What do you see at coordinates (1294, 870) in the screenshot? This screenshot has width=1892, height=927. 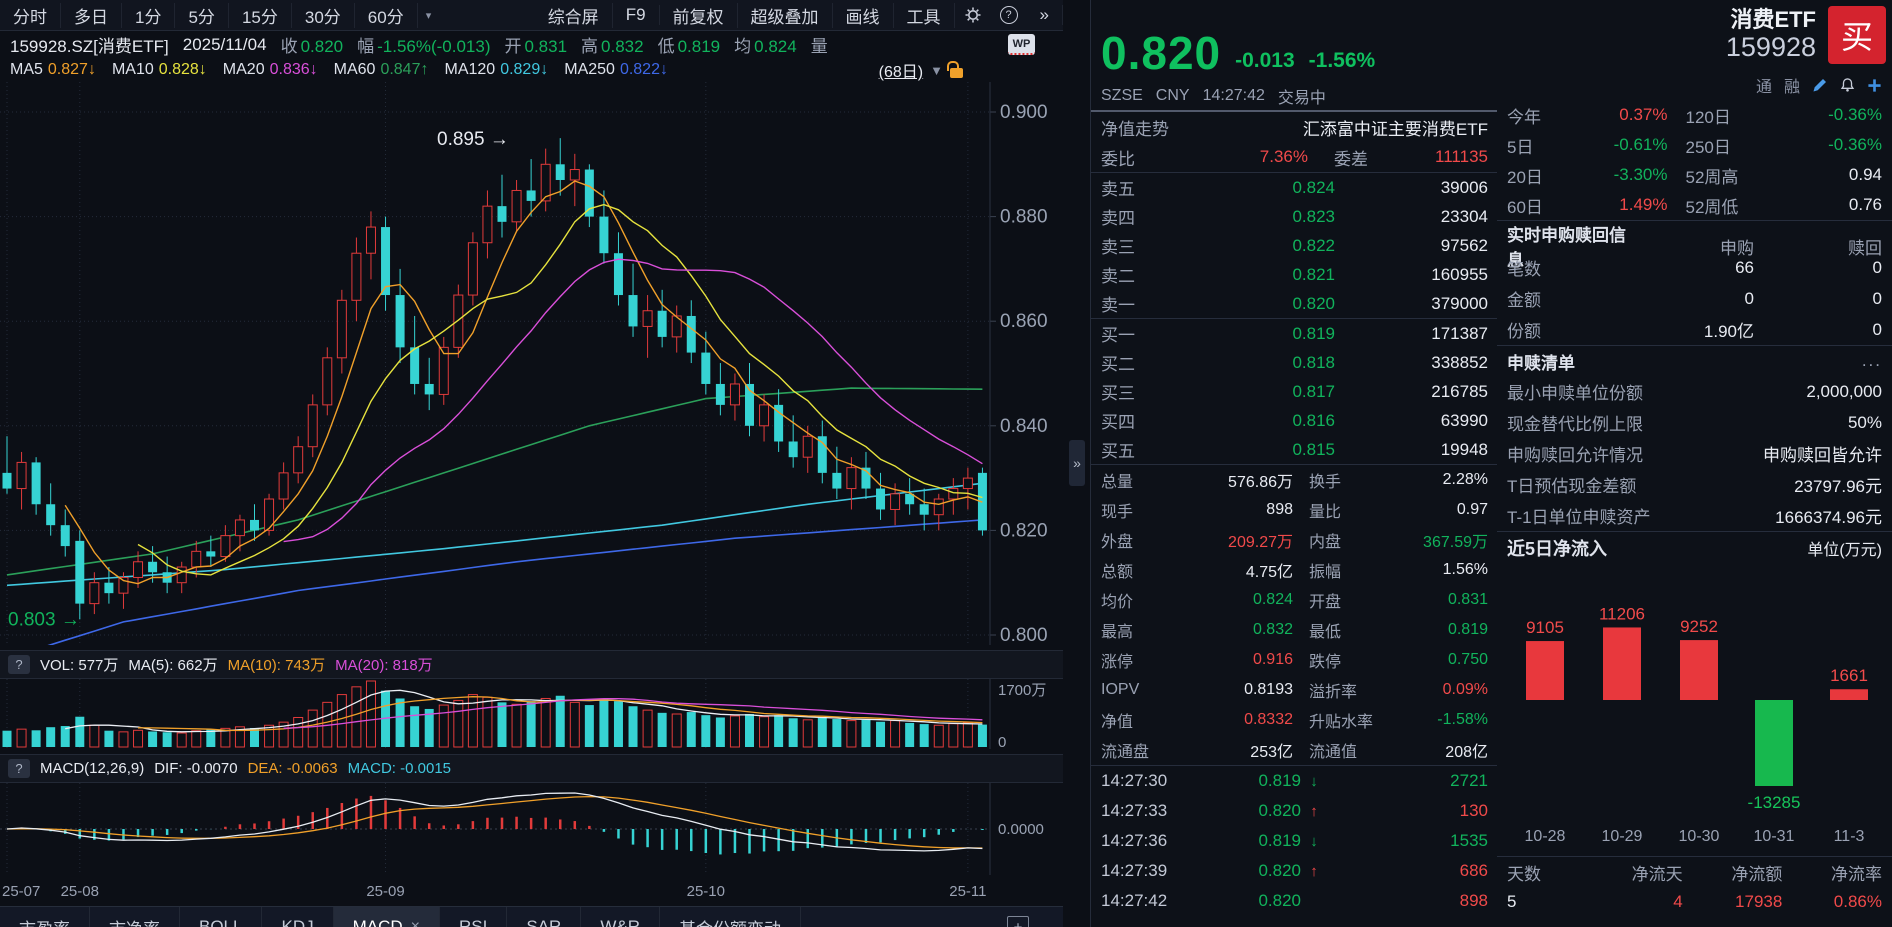 I see `trade-tick-row: 14:27:39 0.820 ↑ 686` at bounding box center [1294, 870].